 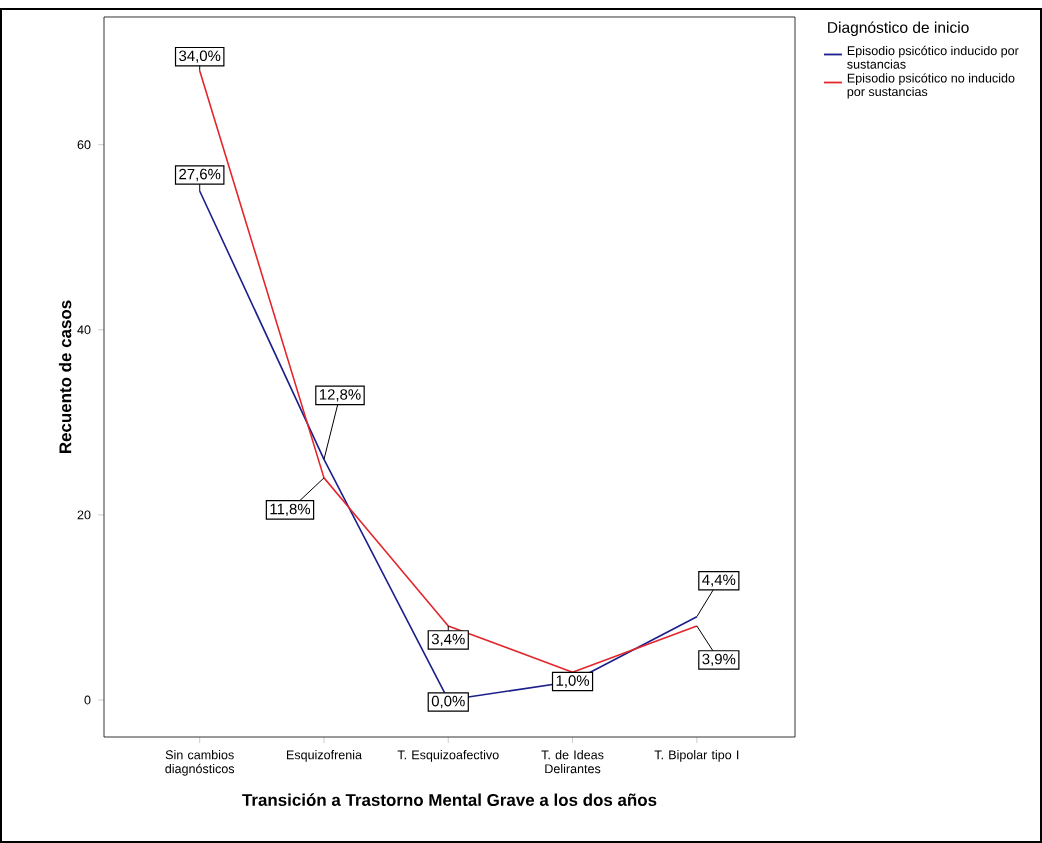 I want to click on x-tick-label: Sin cambios diagnósticos, so click(x=200, y=763).